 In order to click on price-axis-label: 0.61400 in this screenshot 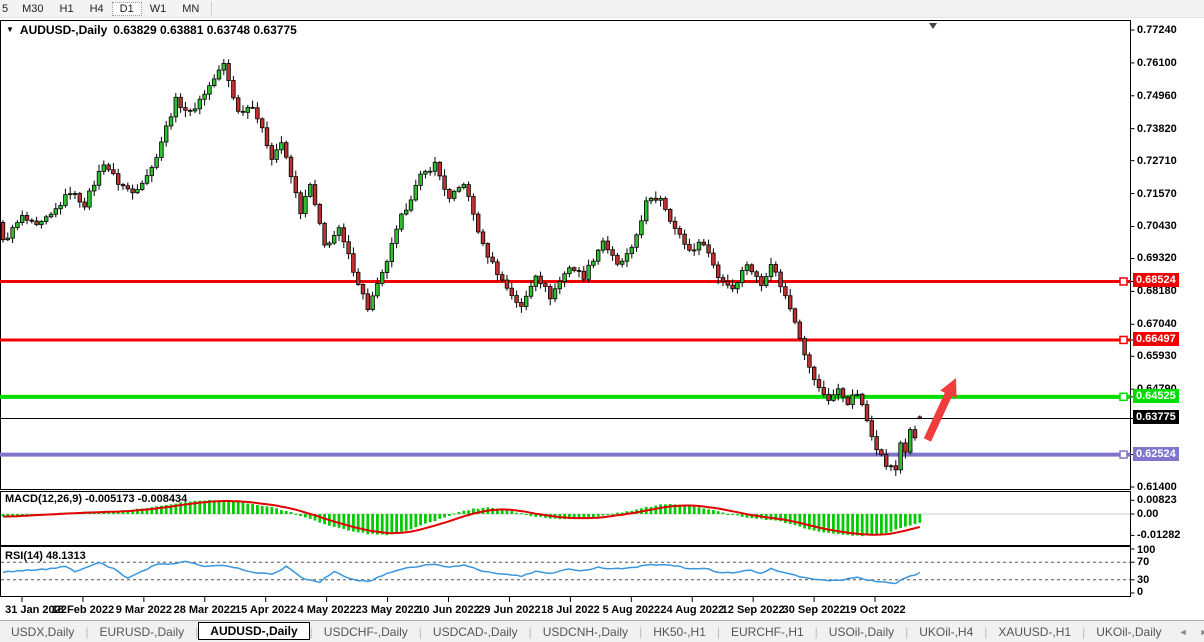, I will do `click(1157, 486)`.